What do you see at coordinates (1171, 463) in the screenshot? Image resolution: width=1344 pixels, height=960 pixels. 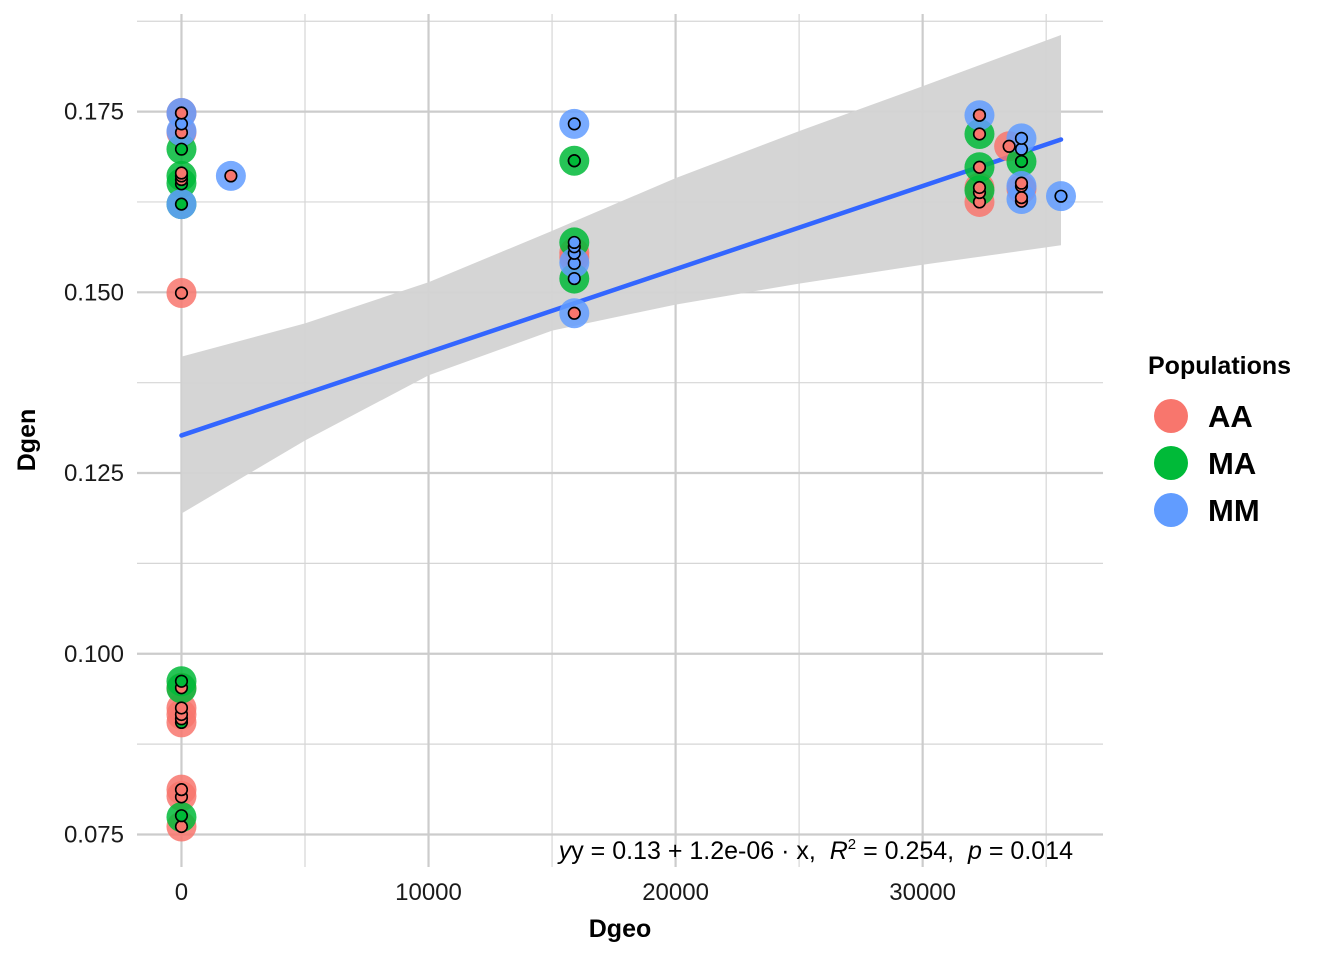 I see `legend-key-ma` at bounding box center [1171, 463].